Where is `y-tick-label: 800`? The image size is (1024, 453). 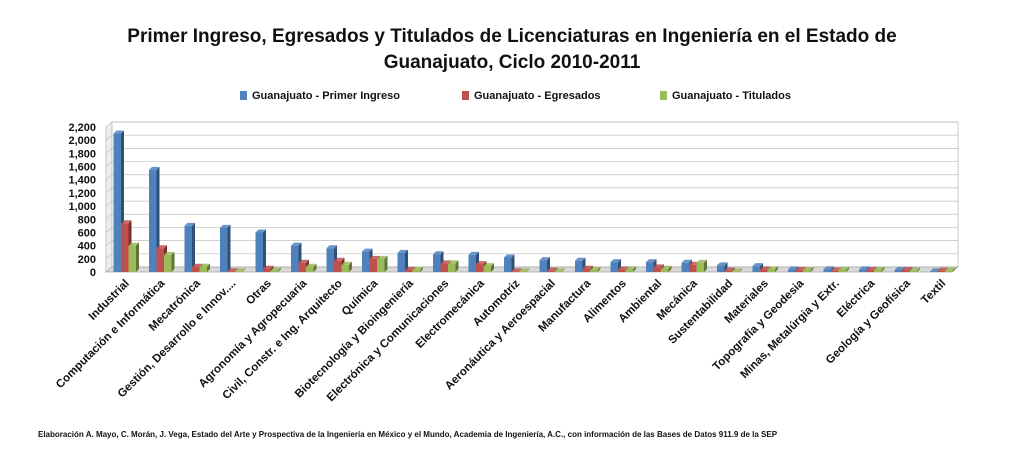 y-tick-label: 800 is located at coordinates (87, 220).